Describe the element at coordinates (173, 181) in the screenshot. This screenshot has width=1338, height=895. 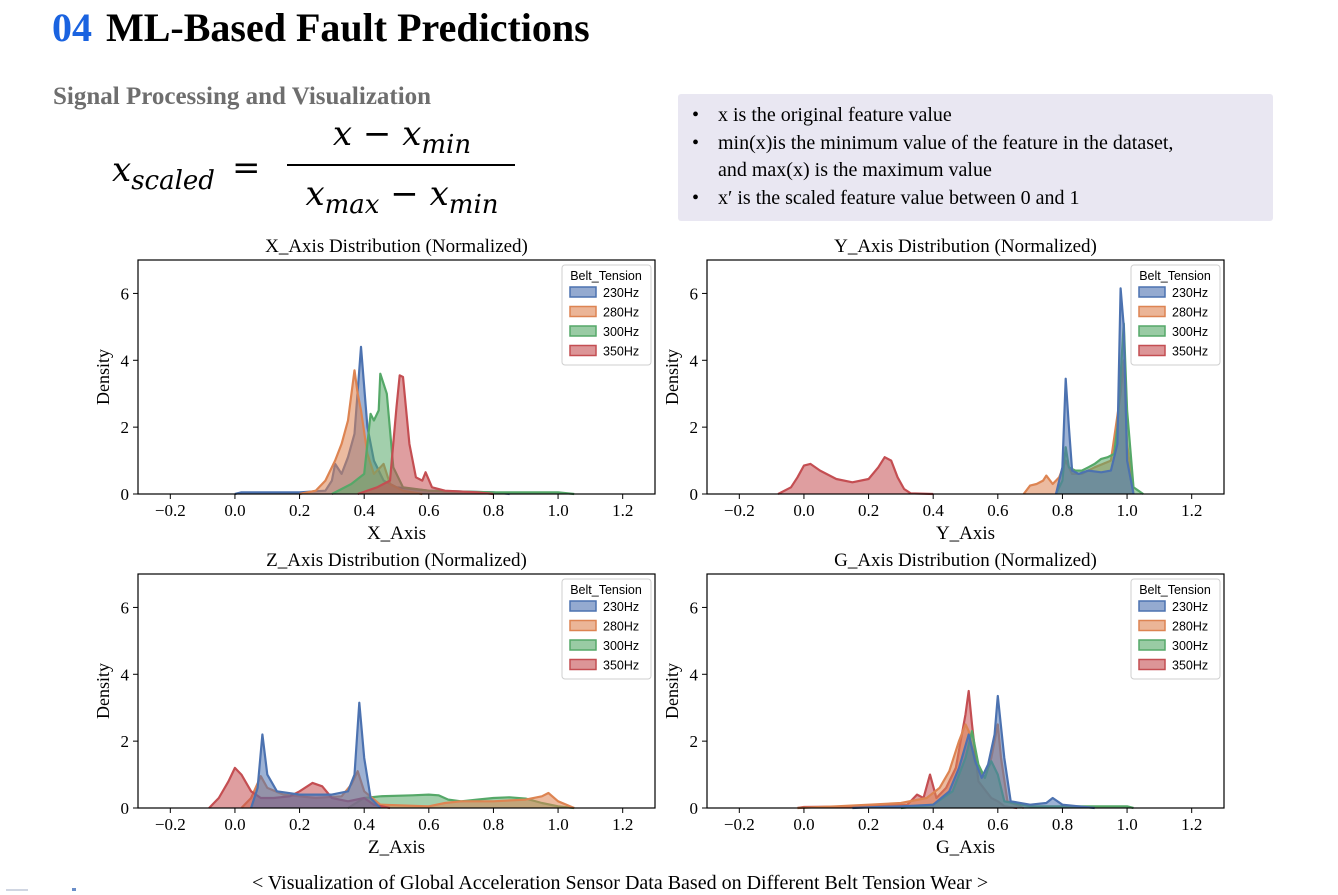
I see `formula-lhs-sub: scaled` at that location.